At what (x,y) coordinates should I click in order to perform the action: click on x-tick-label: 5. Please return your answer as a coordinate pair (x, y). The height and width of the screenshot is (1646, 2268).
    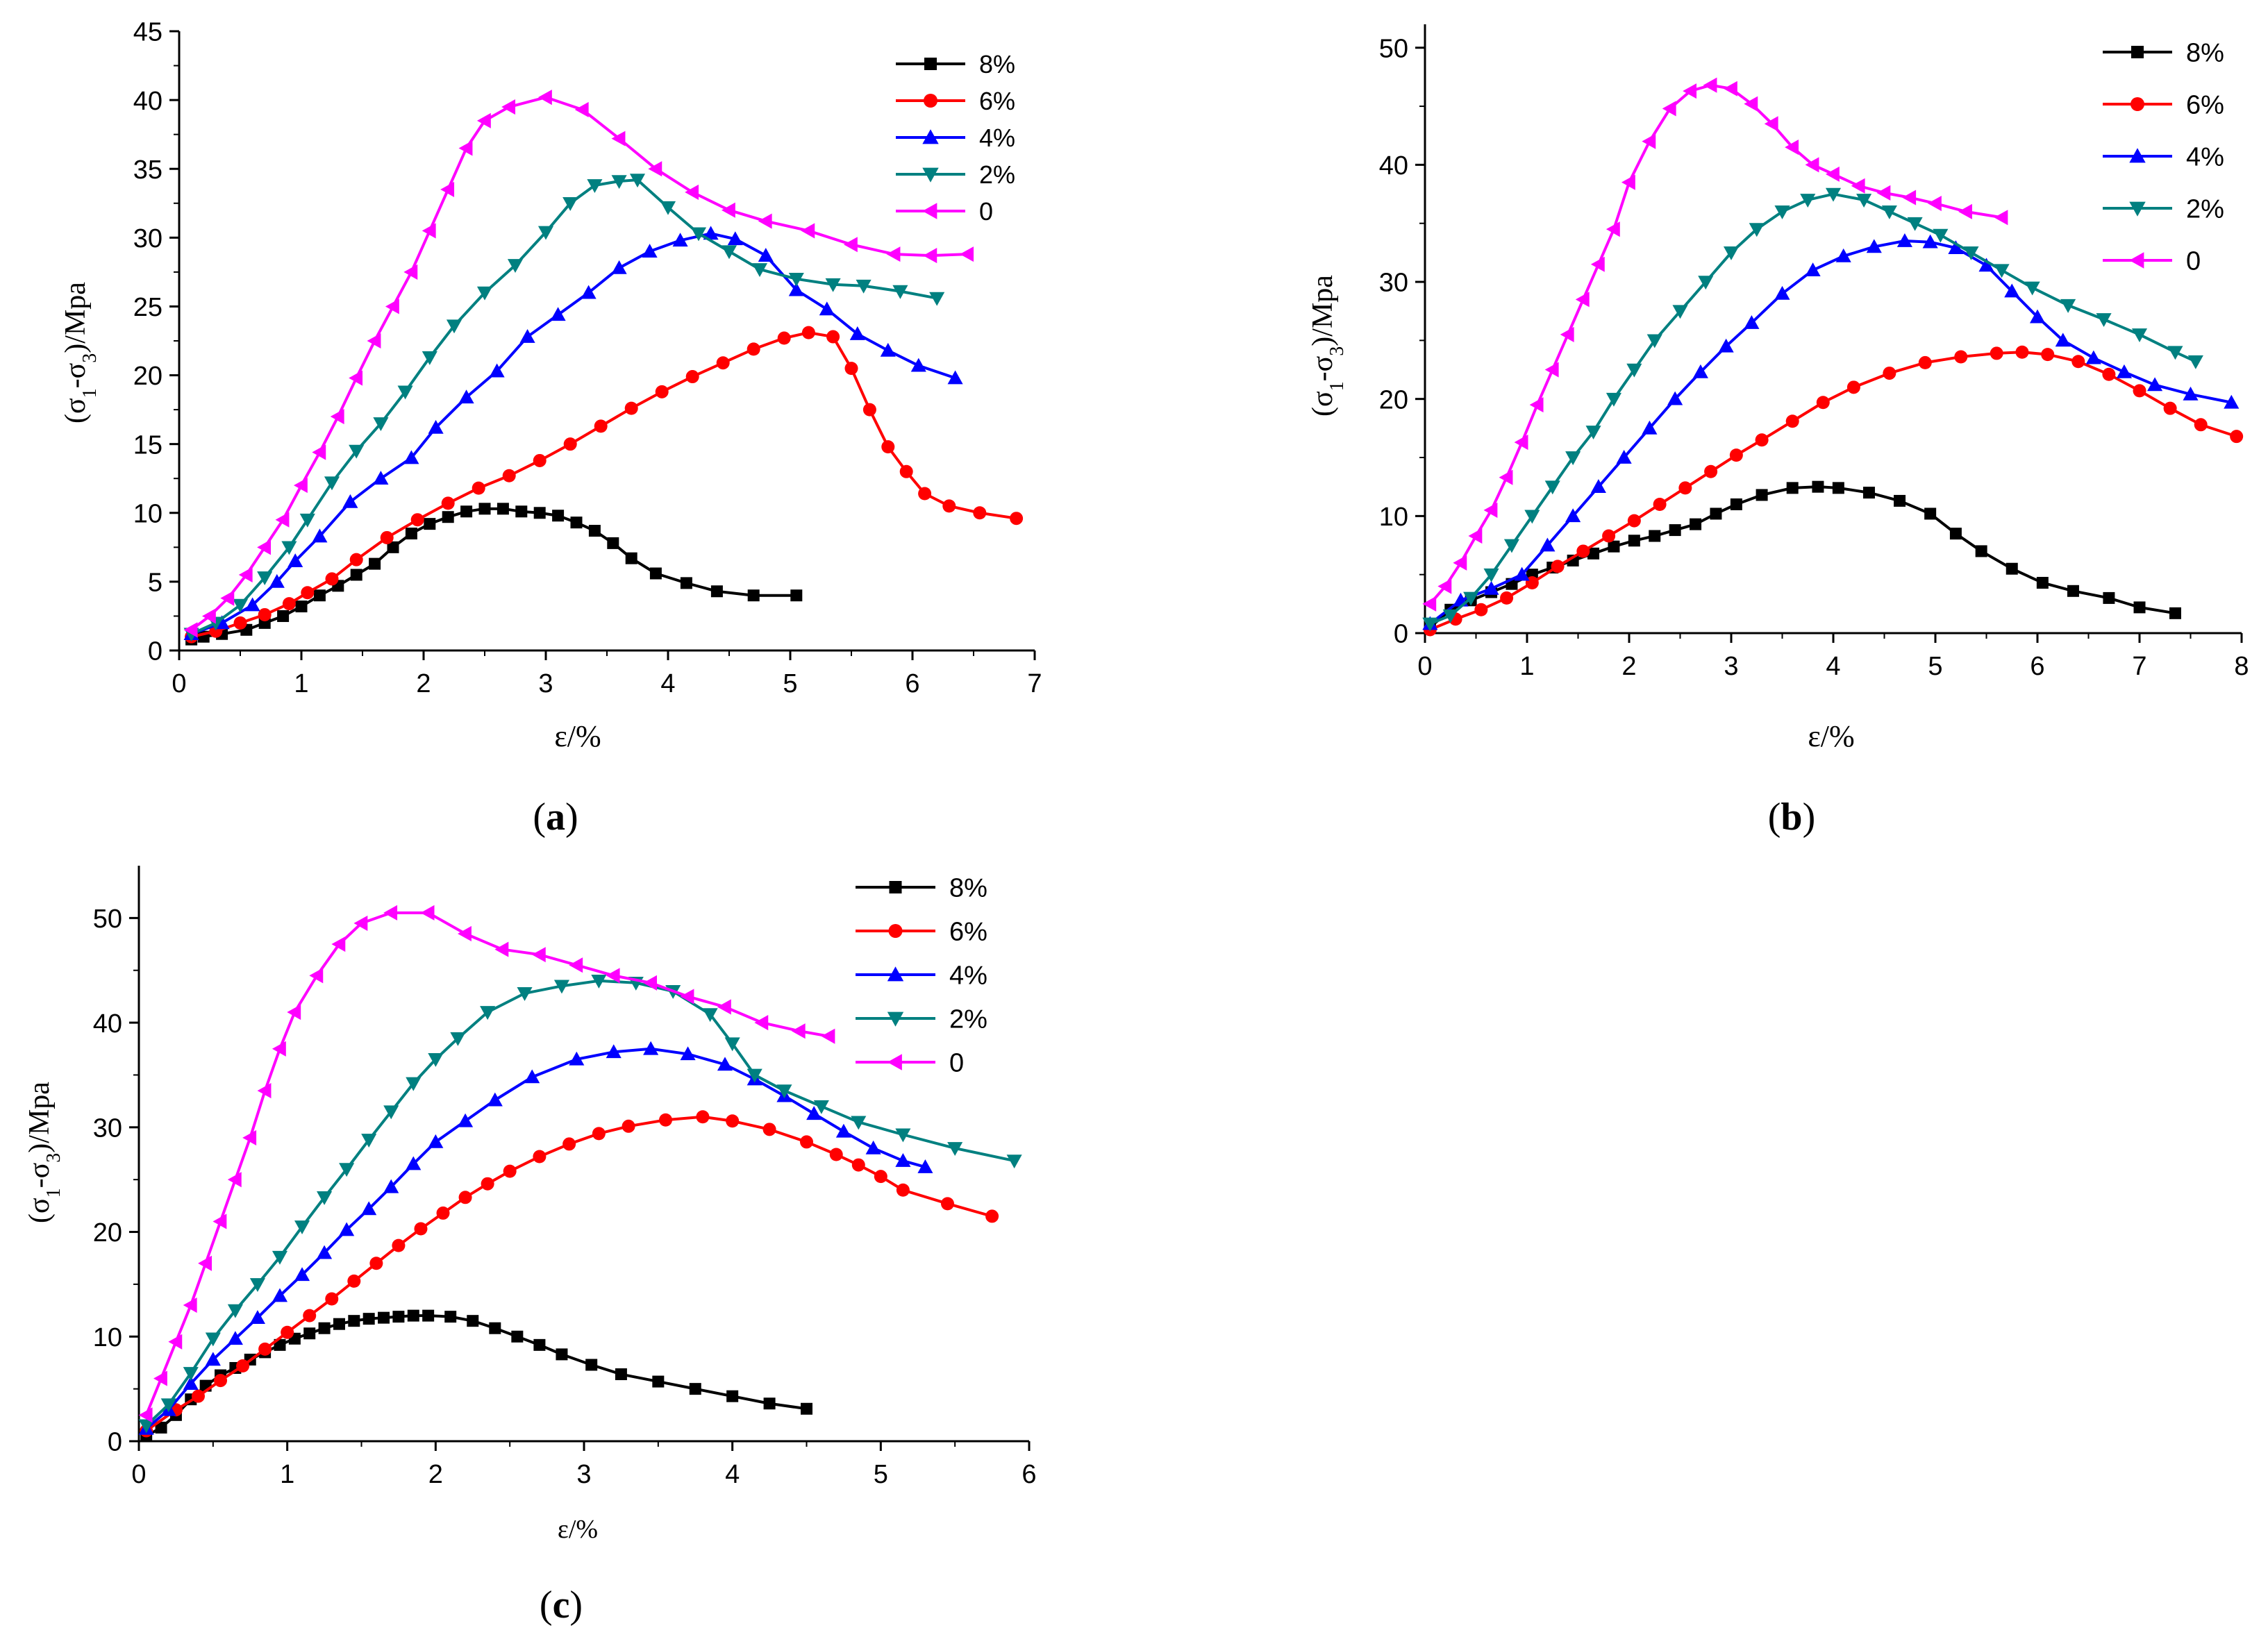
    Looking at the image, I should click on (790, 683).